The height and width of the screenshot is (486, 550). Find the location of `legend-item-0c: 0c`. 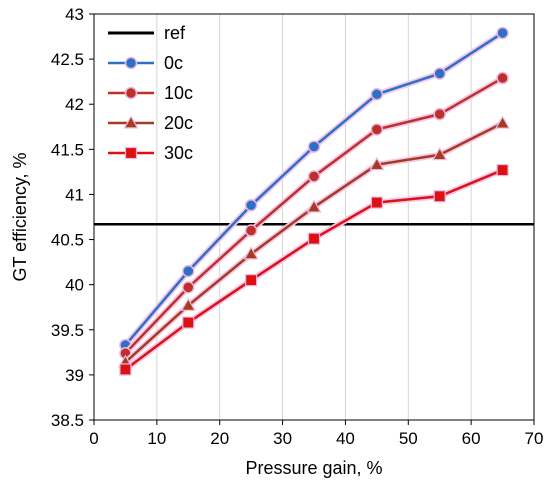

legend-item-0c: 0c is located at coordinates (145, 63).